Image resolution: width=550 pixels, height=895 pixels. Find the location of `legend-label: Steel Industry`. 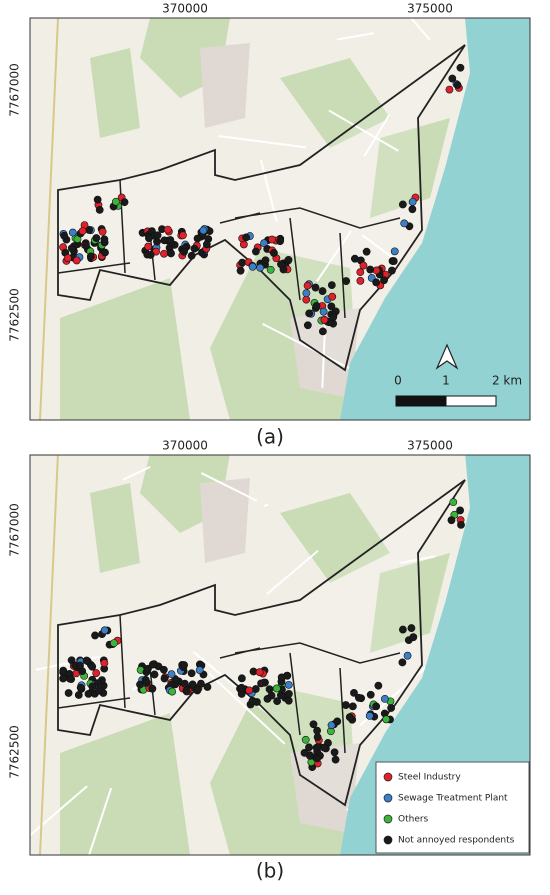

legend-label: Steel Industry is located at coordinates (429, 778).